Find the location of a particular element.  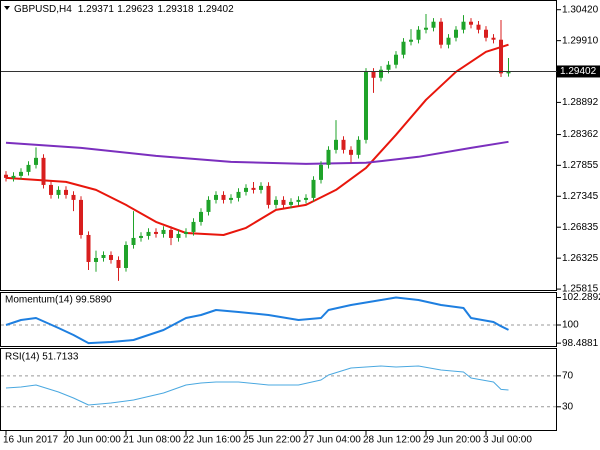

momentum-title: Momentum(14) 99.5890 is located at coordinates (58, 300).